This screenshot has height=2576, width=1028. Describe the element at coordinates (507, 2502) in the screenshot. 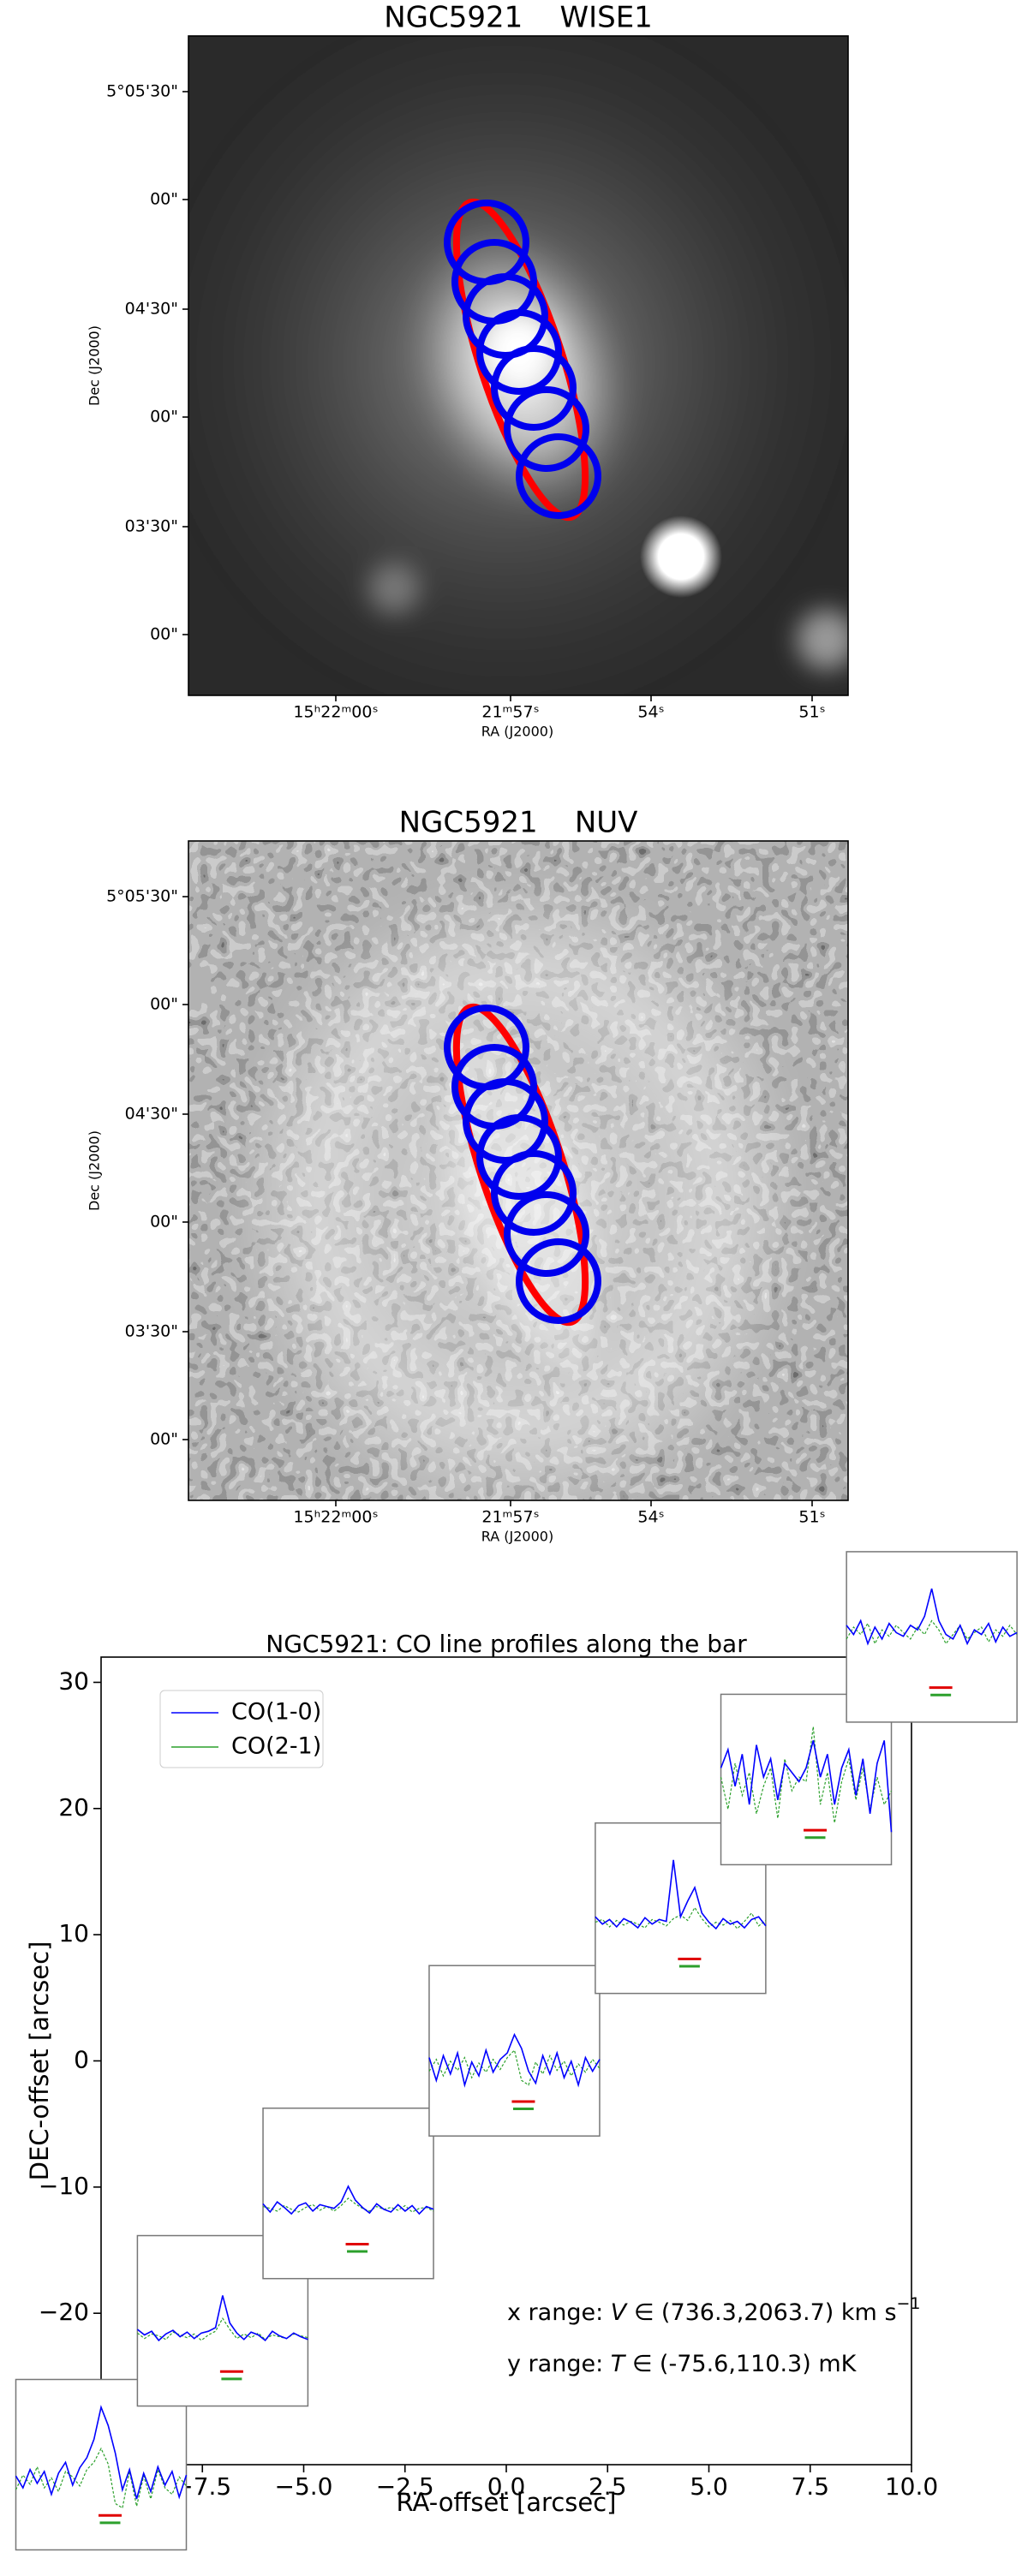

I see `x-axis-label: RA-offset [arcsec]` at that location.